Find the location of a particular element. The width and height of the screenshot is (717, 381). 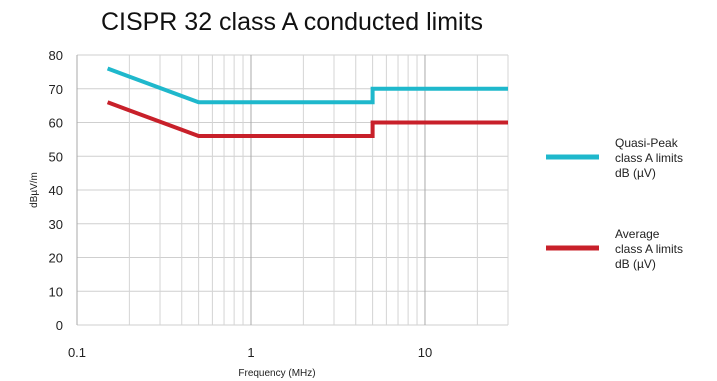

quasi-peak-series-line is located at coordinates (307, 85).